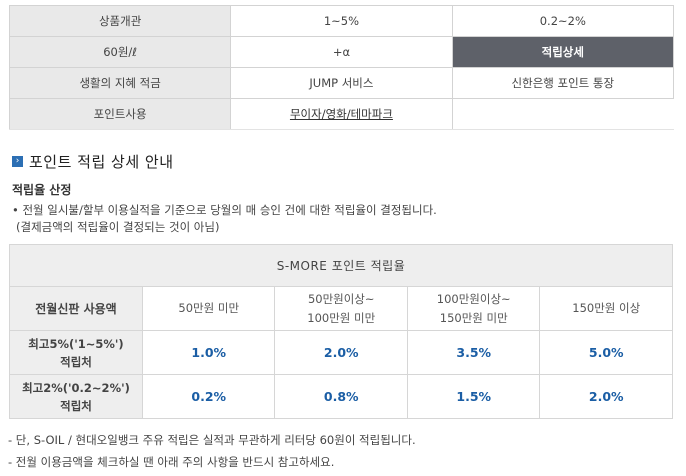 The image size is (686, 476). What do you see at coordinates (606, 308) in the screenshot?
I see `header-over-150: 150만원 이상` at bounding box center [606, 308].